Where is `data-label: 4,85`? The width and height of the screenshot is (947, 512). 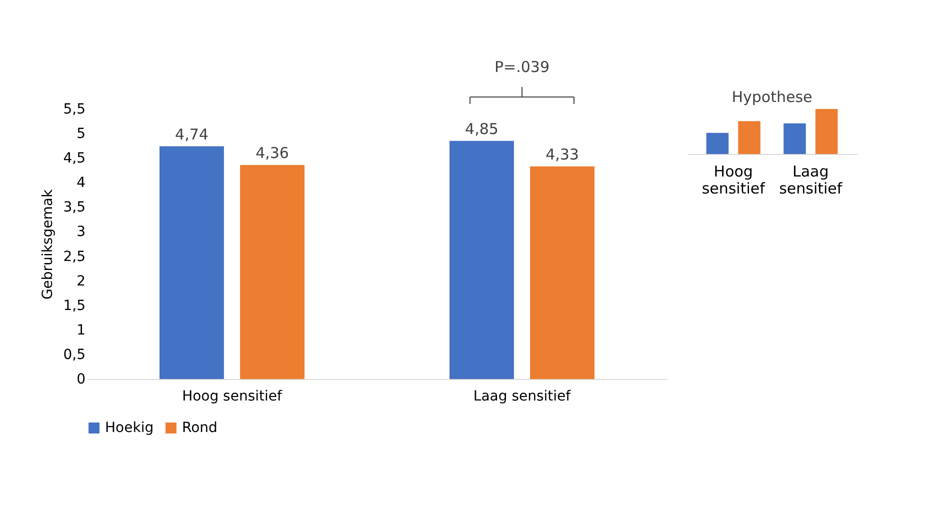 data-label: 4,85 is located at coordinates (481, 129).